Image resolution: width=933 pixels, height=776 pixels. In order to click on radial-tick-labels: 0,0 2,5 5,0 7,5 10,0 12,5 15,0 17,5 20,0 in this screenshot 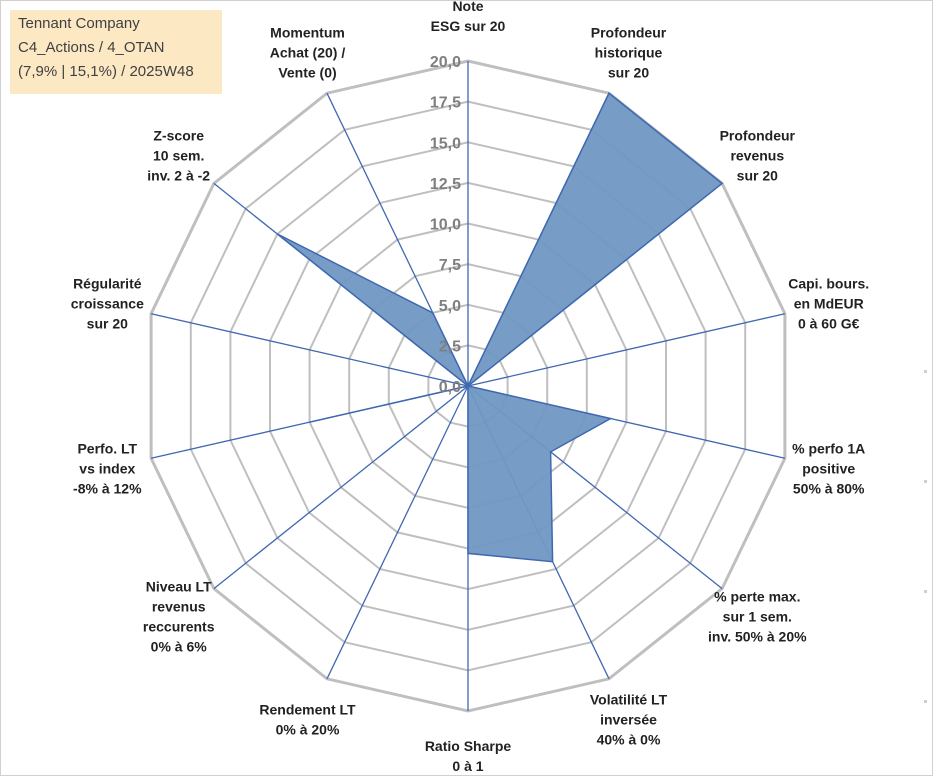, I will do `click(445, 225)`.